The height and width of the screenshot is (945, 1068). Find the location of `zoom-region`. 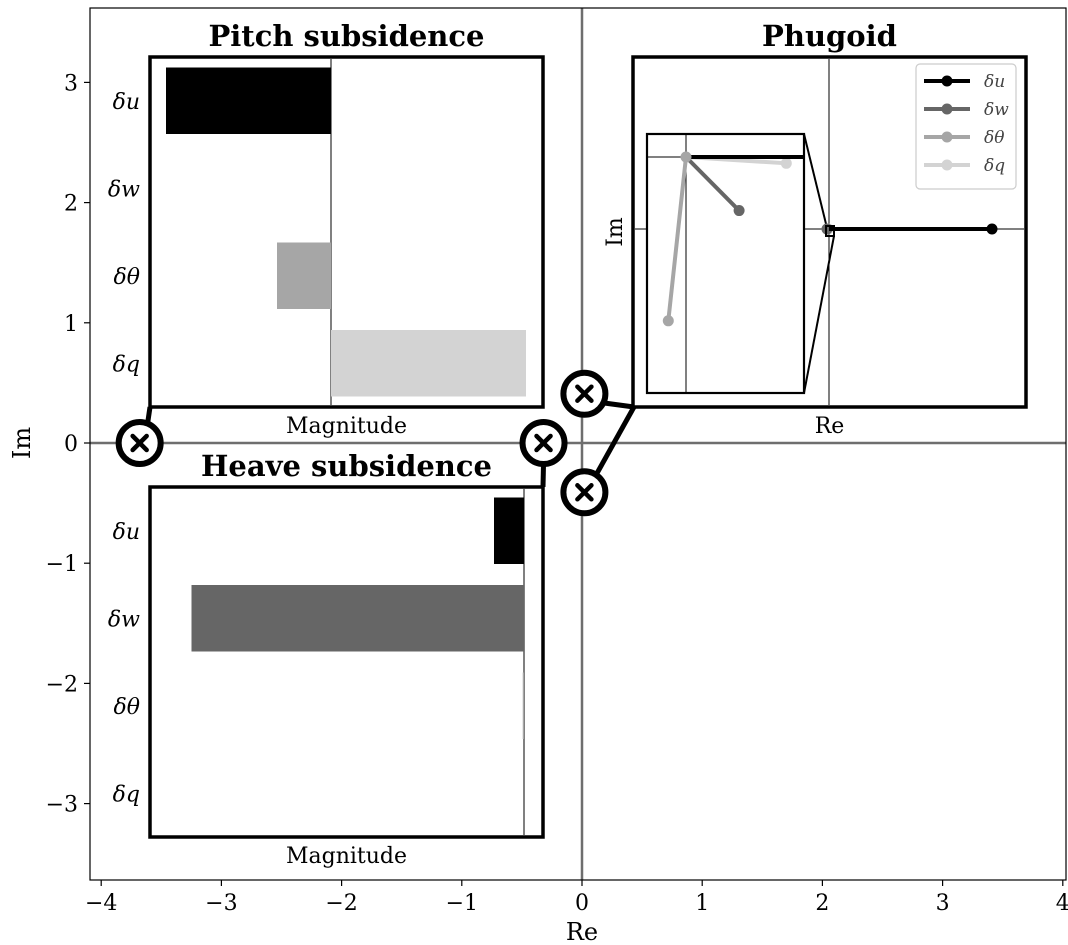

zoom-region is located at coordinates (830, 231).